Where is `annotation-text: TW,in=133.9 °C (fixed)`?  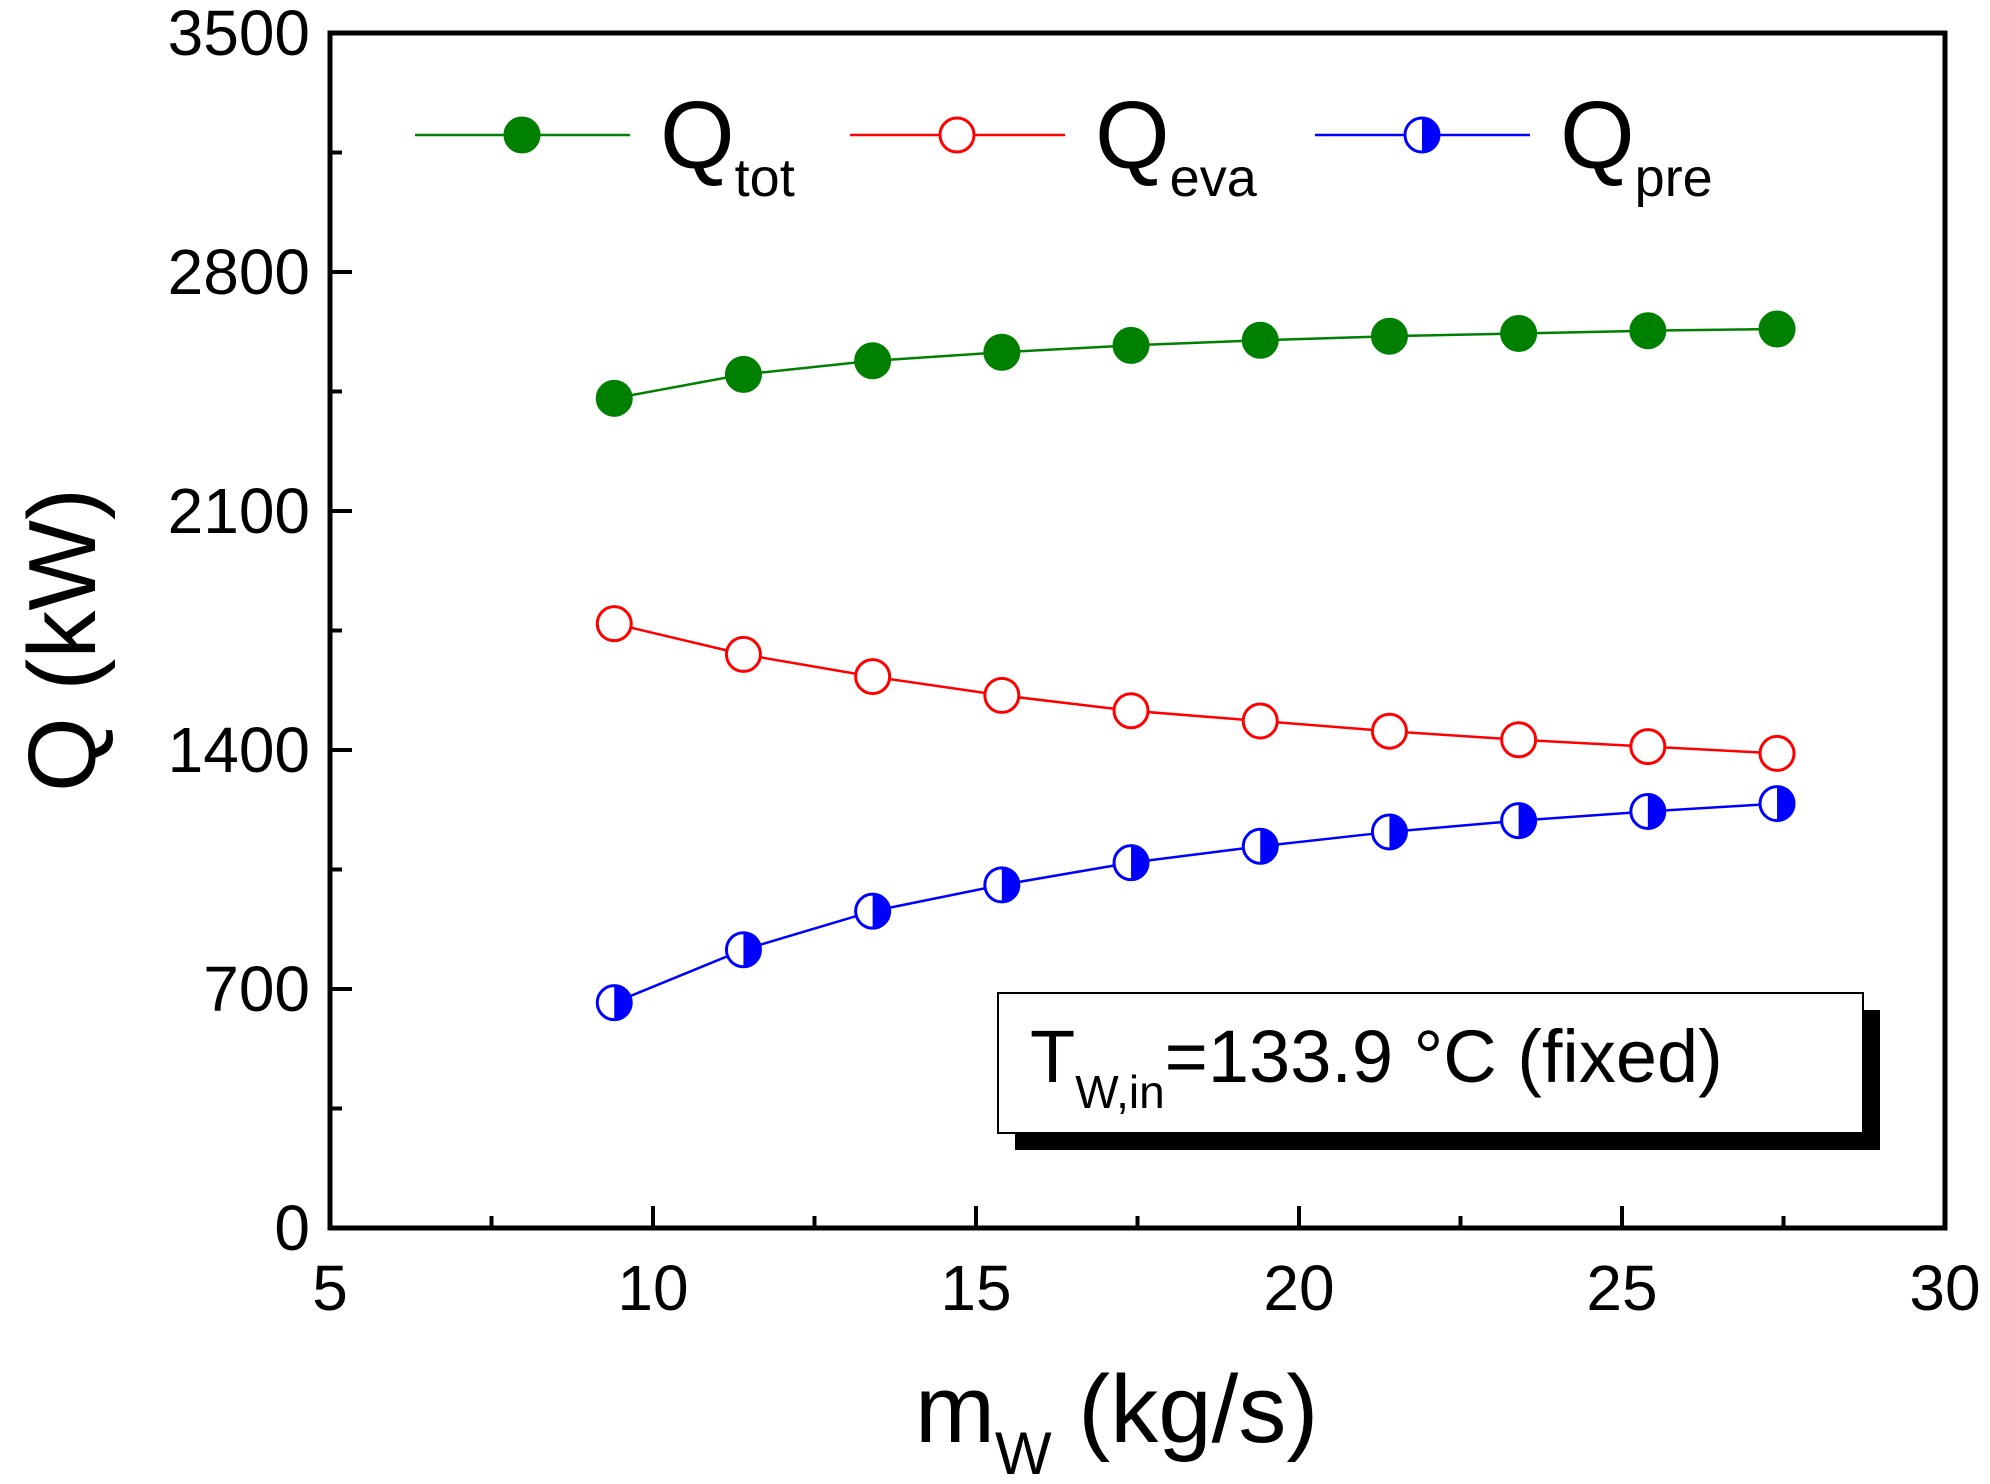 annotation-text: TW,in=133.9 °C (fixed) is located at coordinates (1376, 1066).